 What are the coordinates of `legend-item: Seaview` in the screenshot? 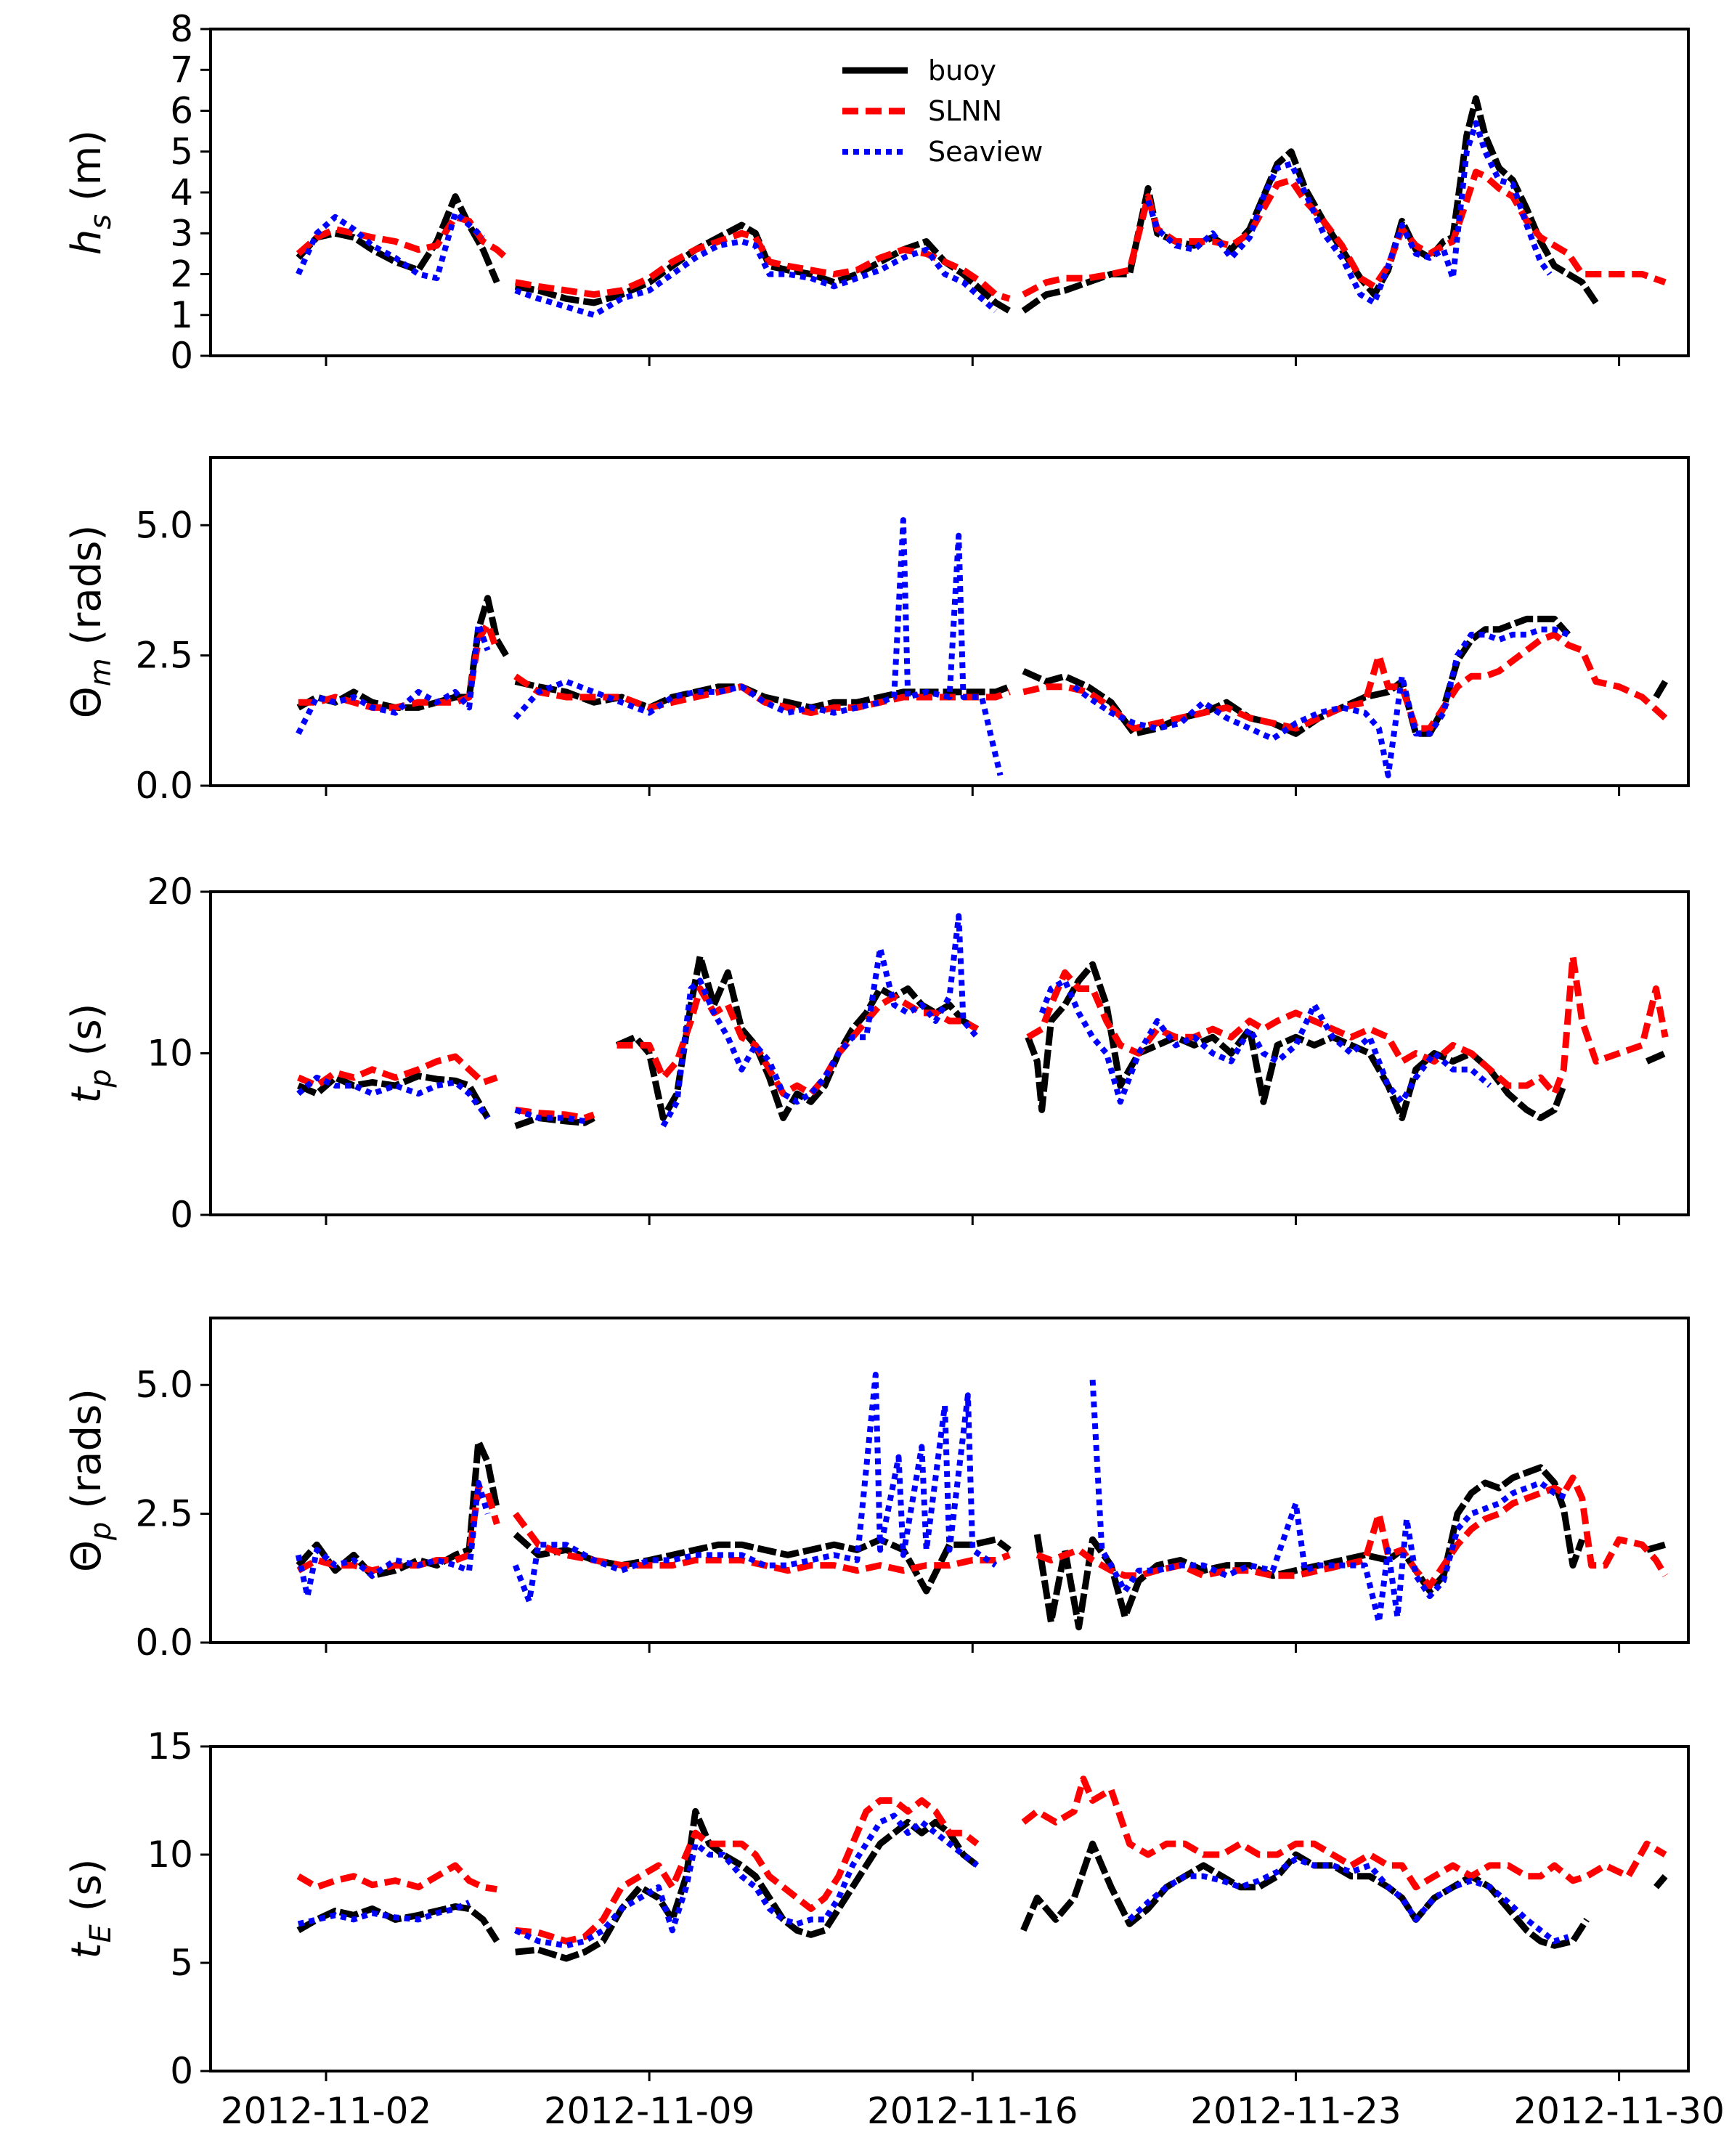 It's located at (942, 152).